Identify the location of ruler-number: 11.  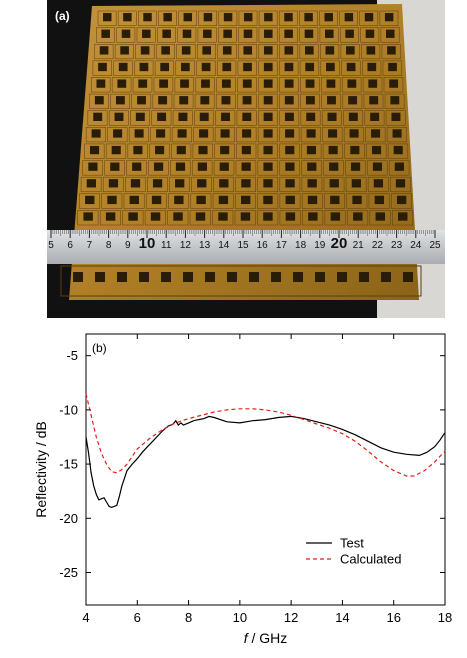
(166, 245).